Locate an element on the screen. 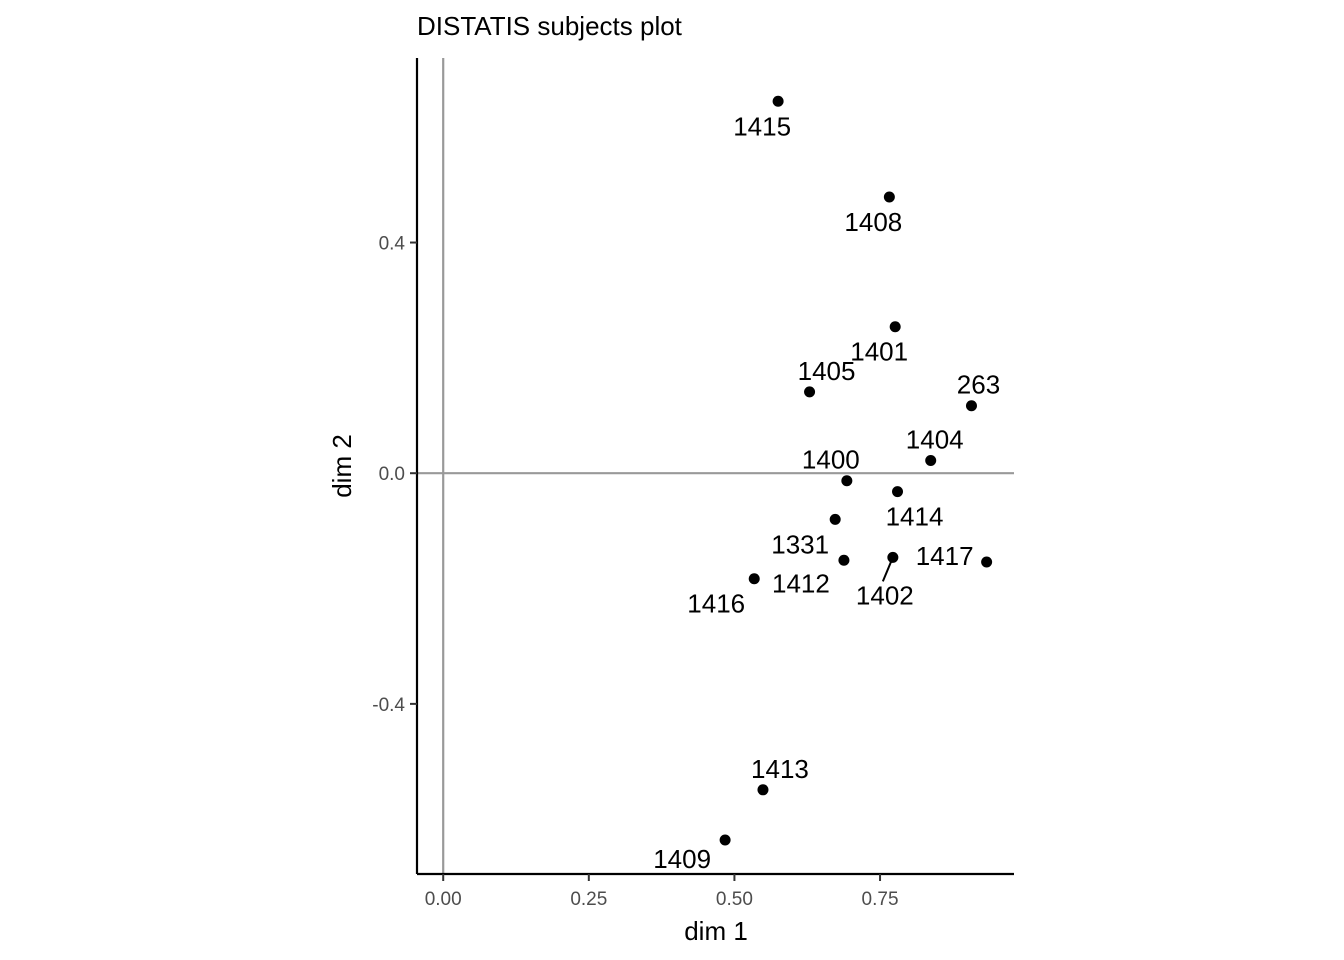 The image size is (1344, 960). x-tick-label-2: 0.50 is located at coordinates (734, 899).